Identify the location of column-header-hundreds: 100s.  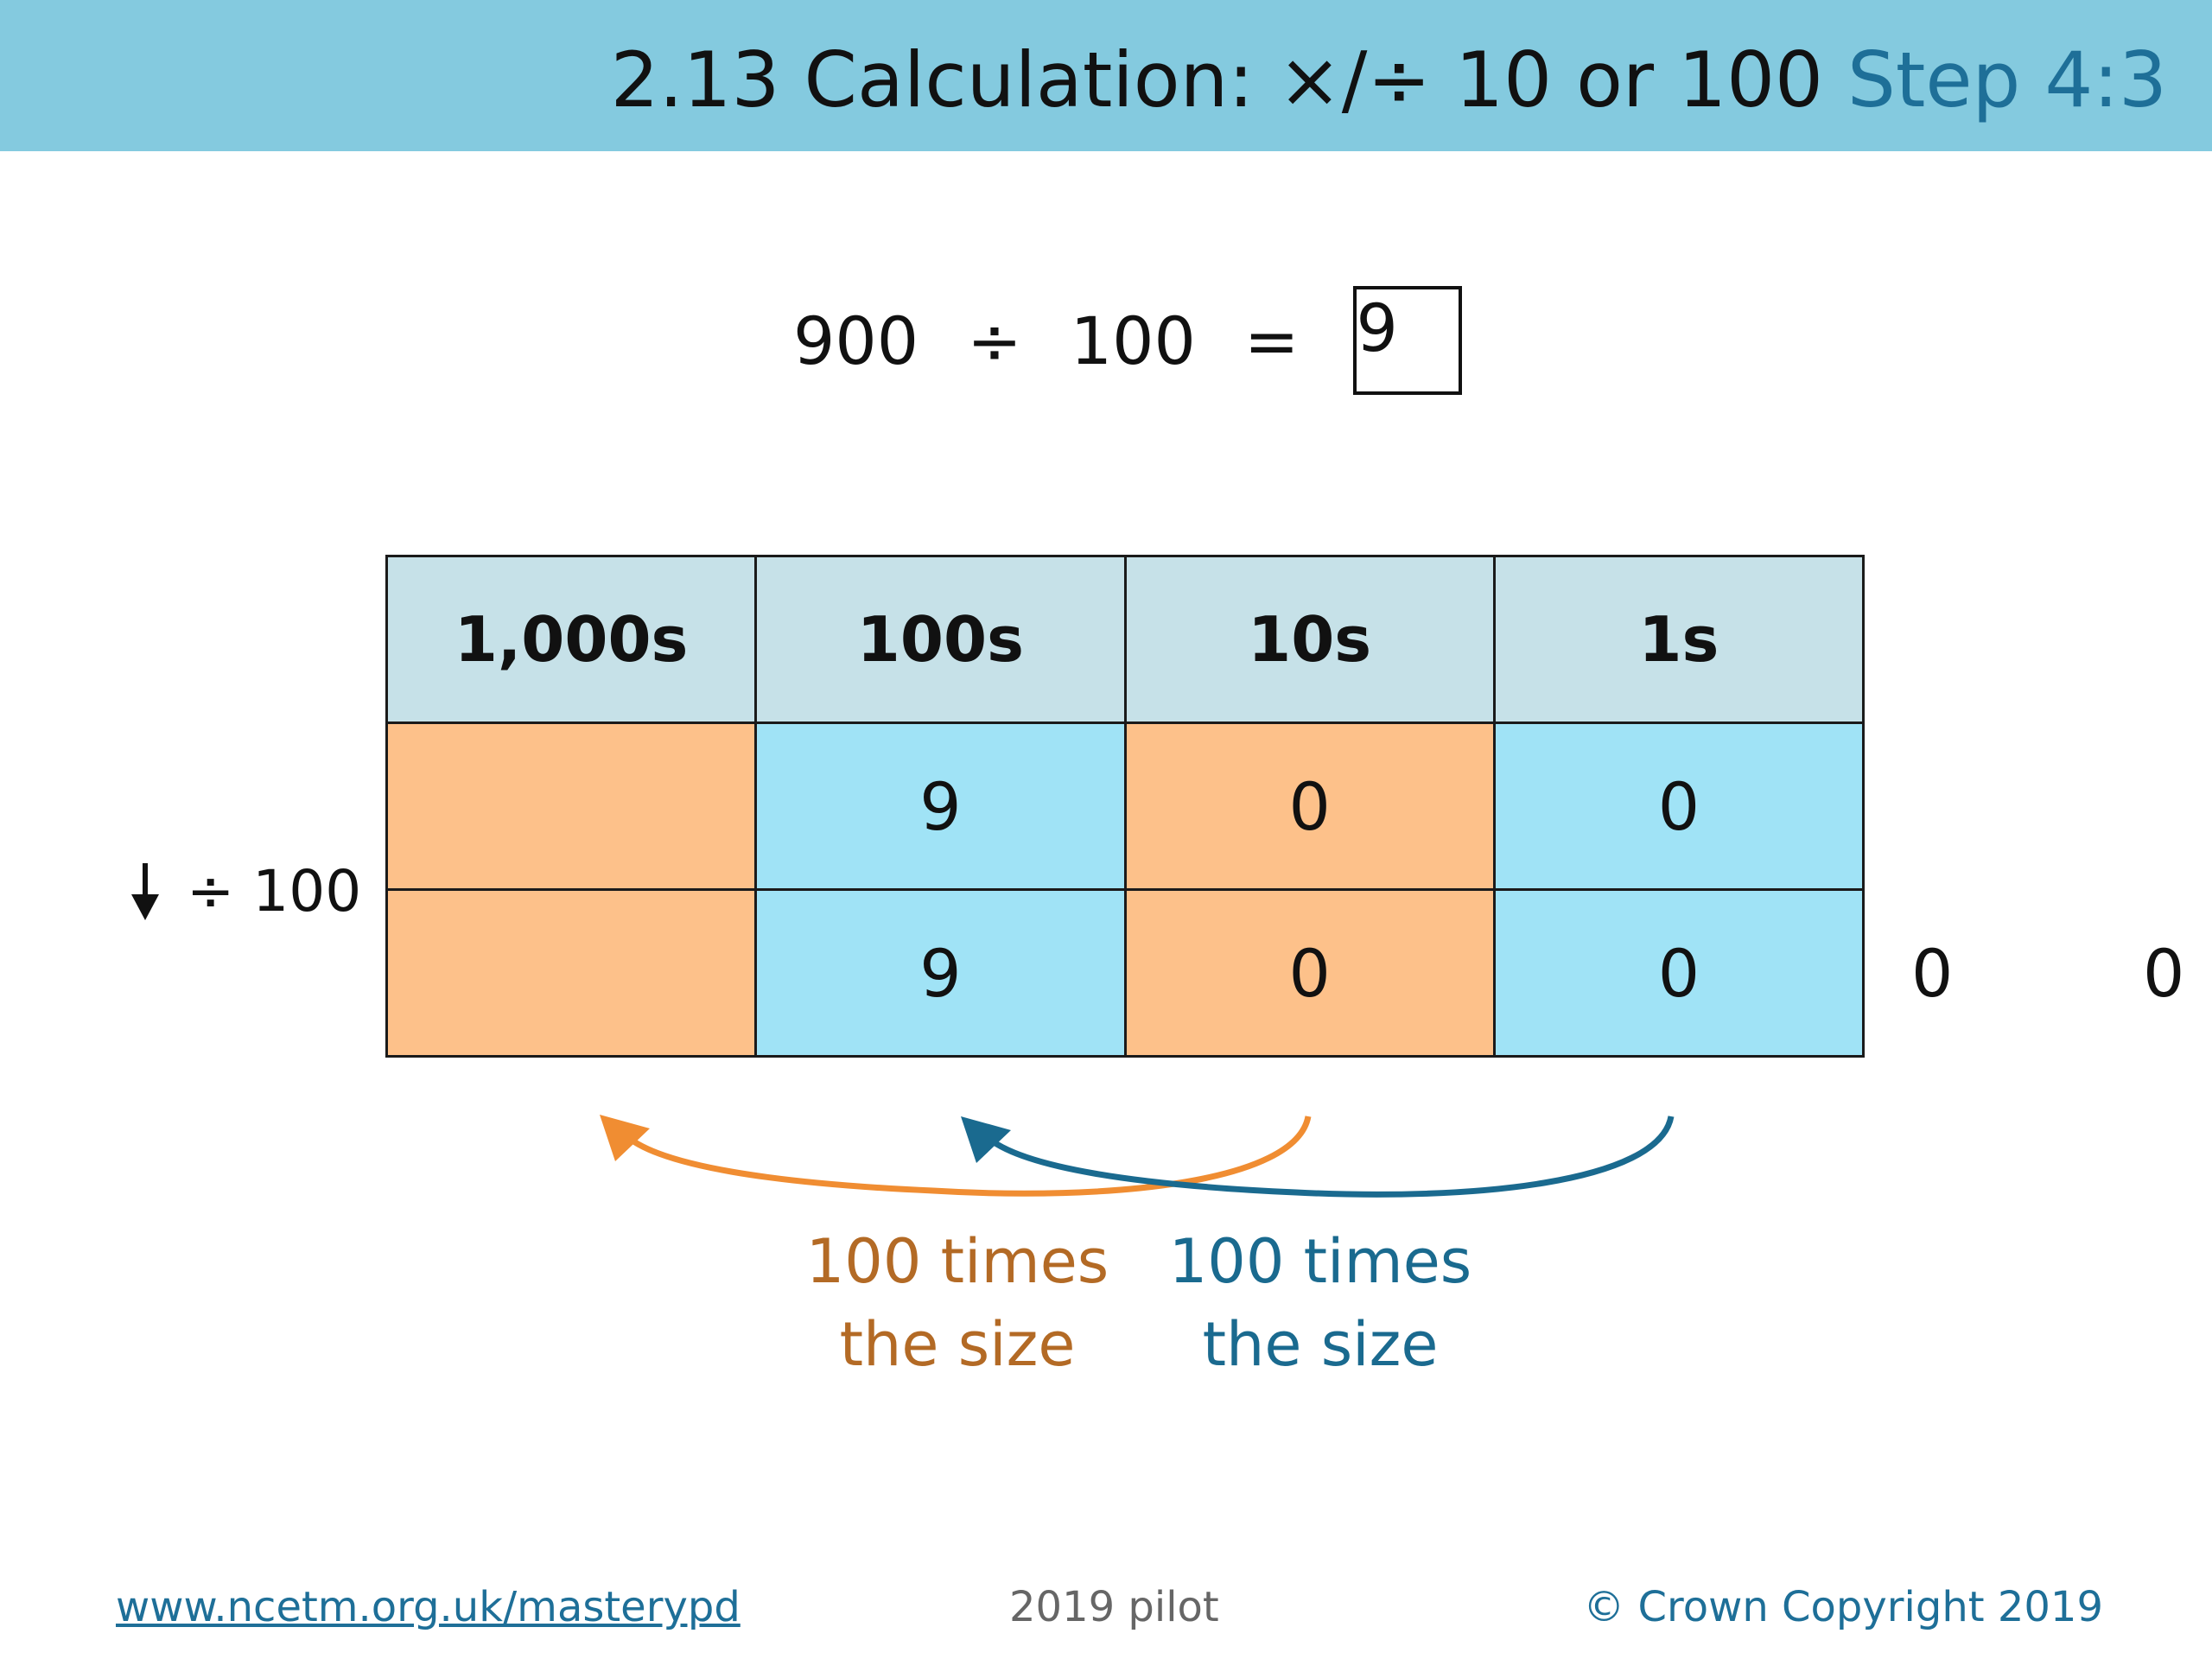
(940, 639).